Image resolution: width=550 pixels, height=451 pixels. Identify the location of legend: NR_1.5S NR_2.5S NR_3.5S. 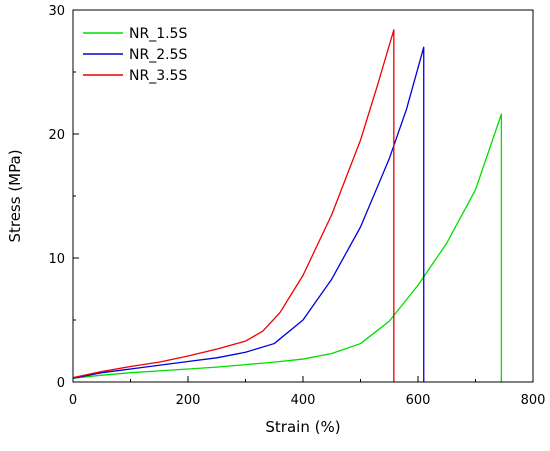
(135, 55).